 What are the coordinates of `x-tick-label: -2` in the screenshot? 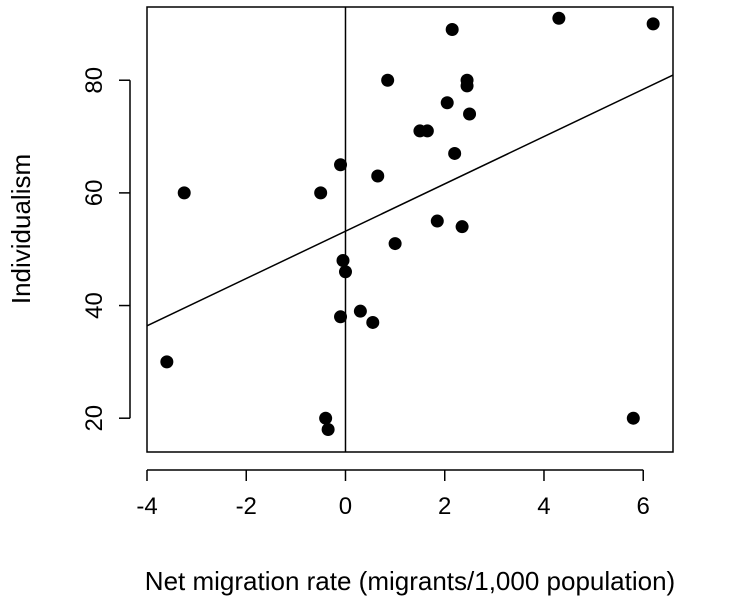 It's located at (246, 506).